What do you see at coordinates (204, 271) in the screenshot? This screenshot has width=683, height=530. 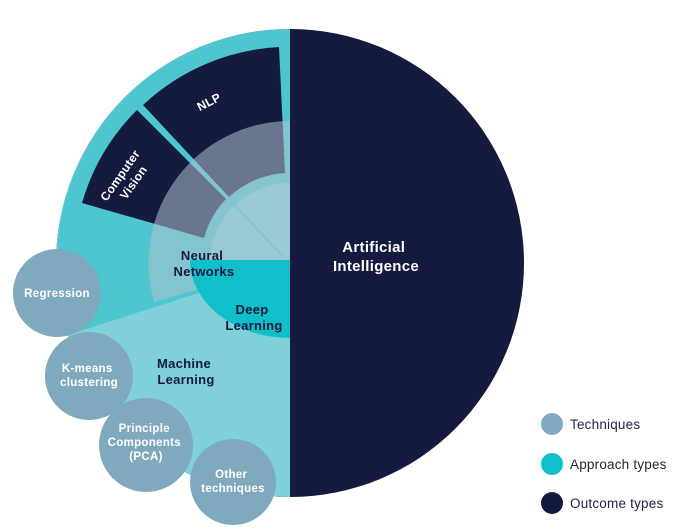 I see `label-nn-line2: Networks` at bounding box center [204, 271].